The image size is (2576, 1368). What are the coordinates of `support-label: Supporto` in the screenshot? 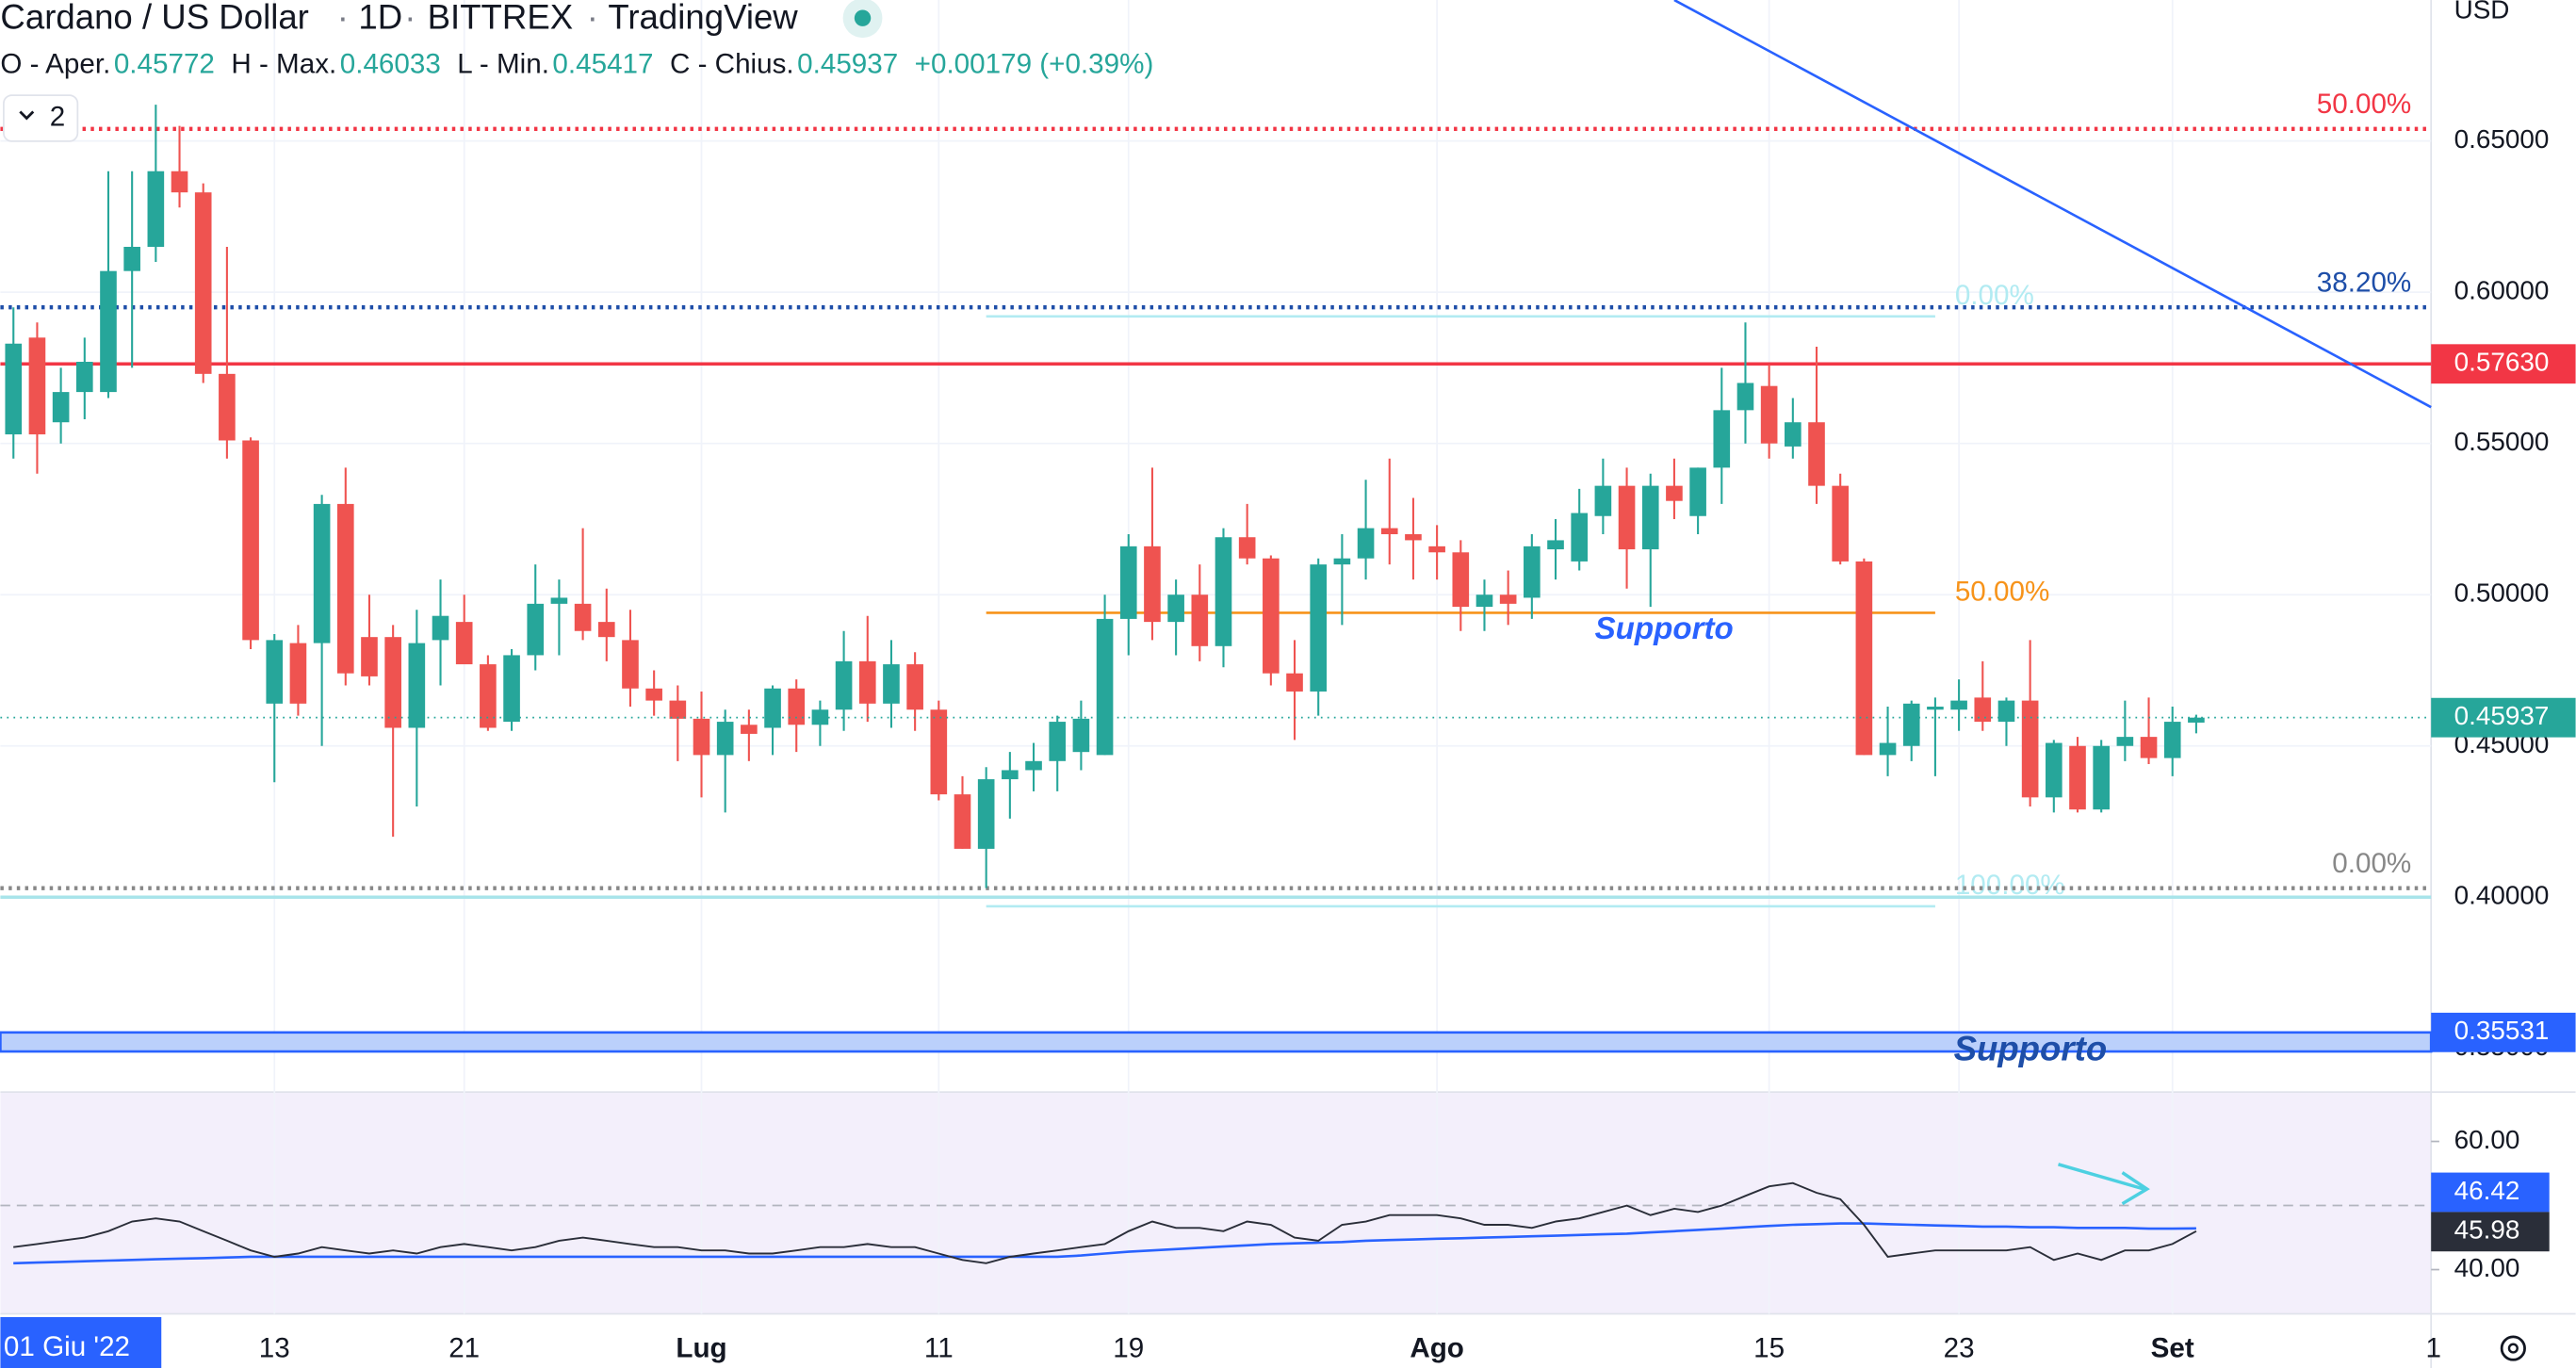 It's located at (1664, 628).